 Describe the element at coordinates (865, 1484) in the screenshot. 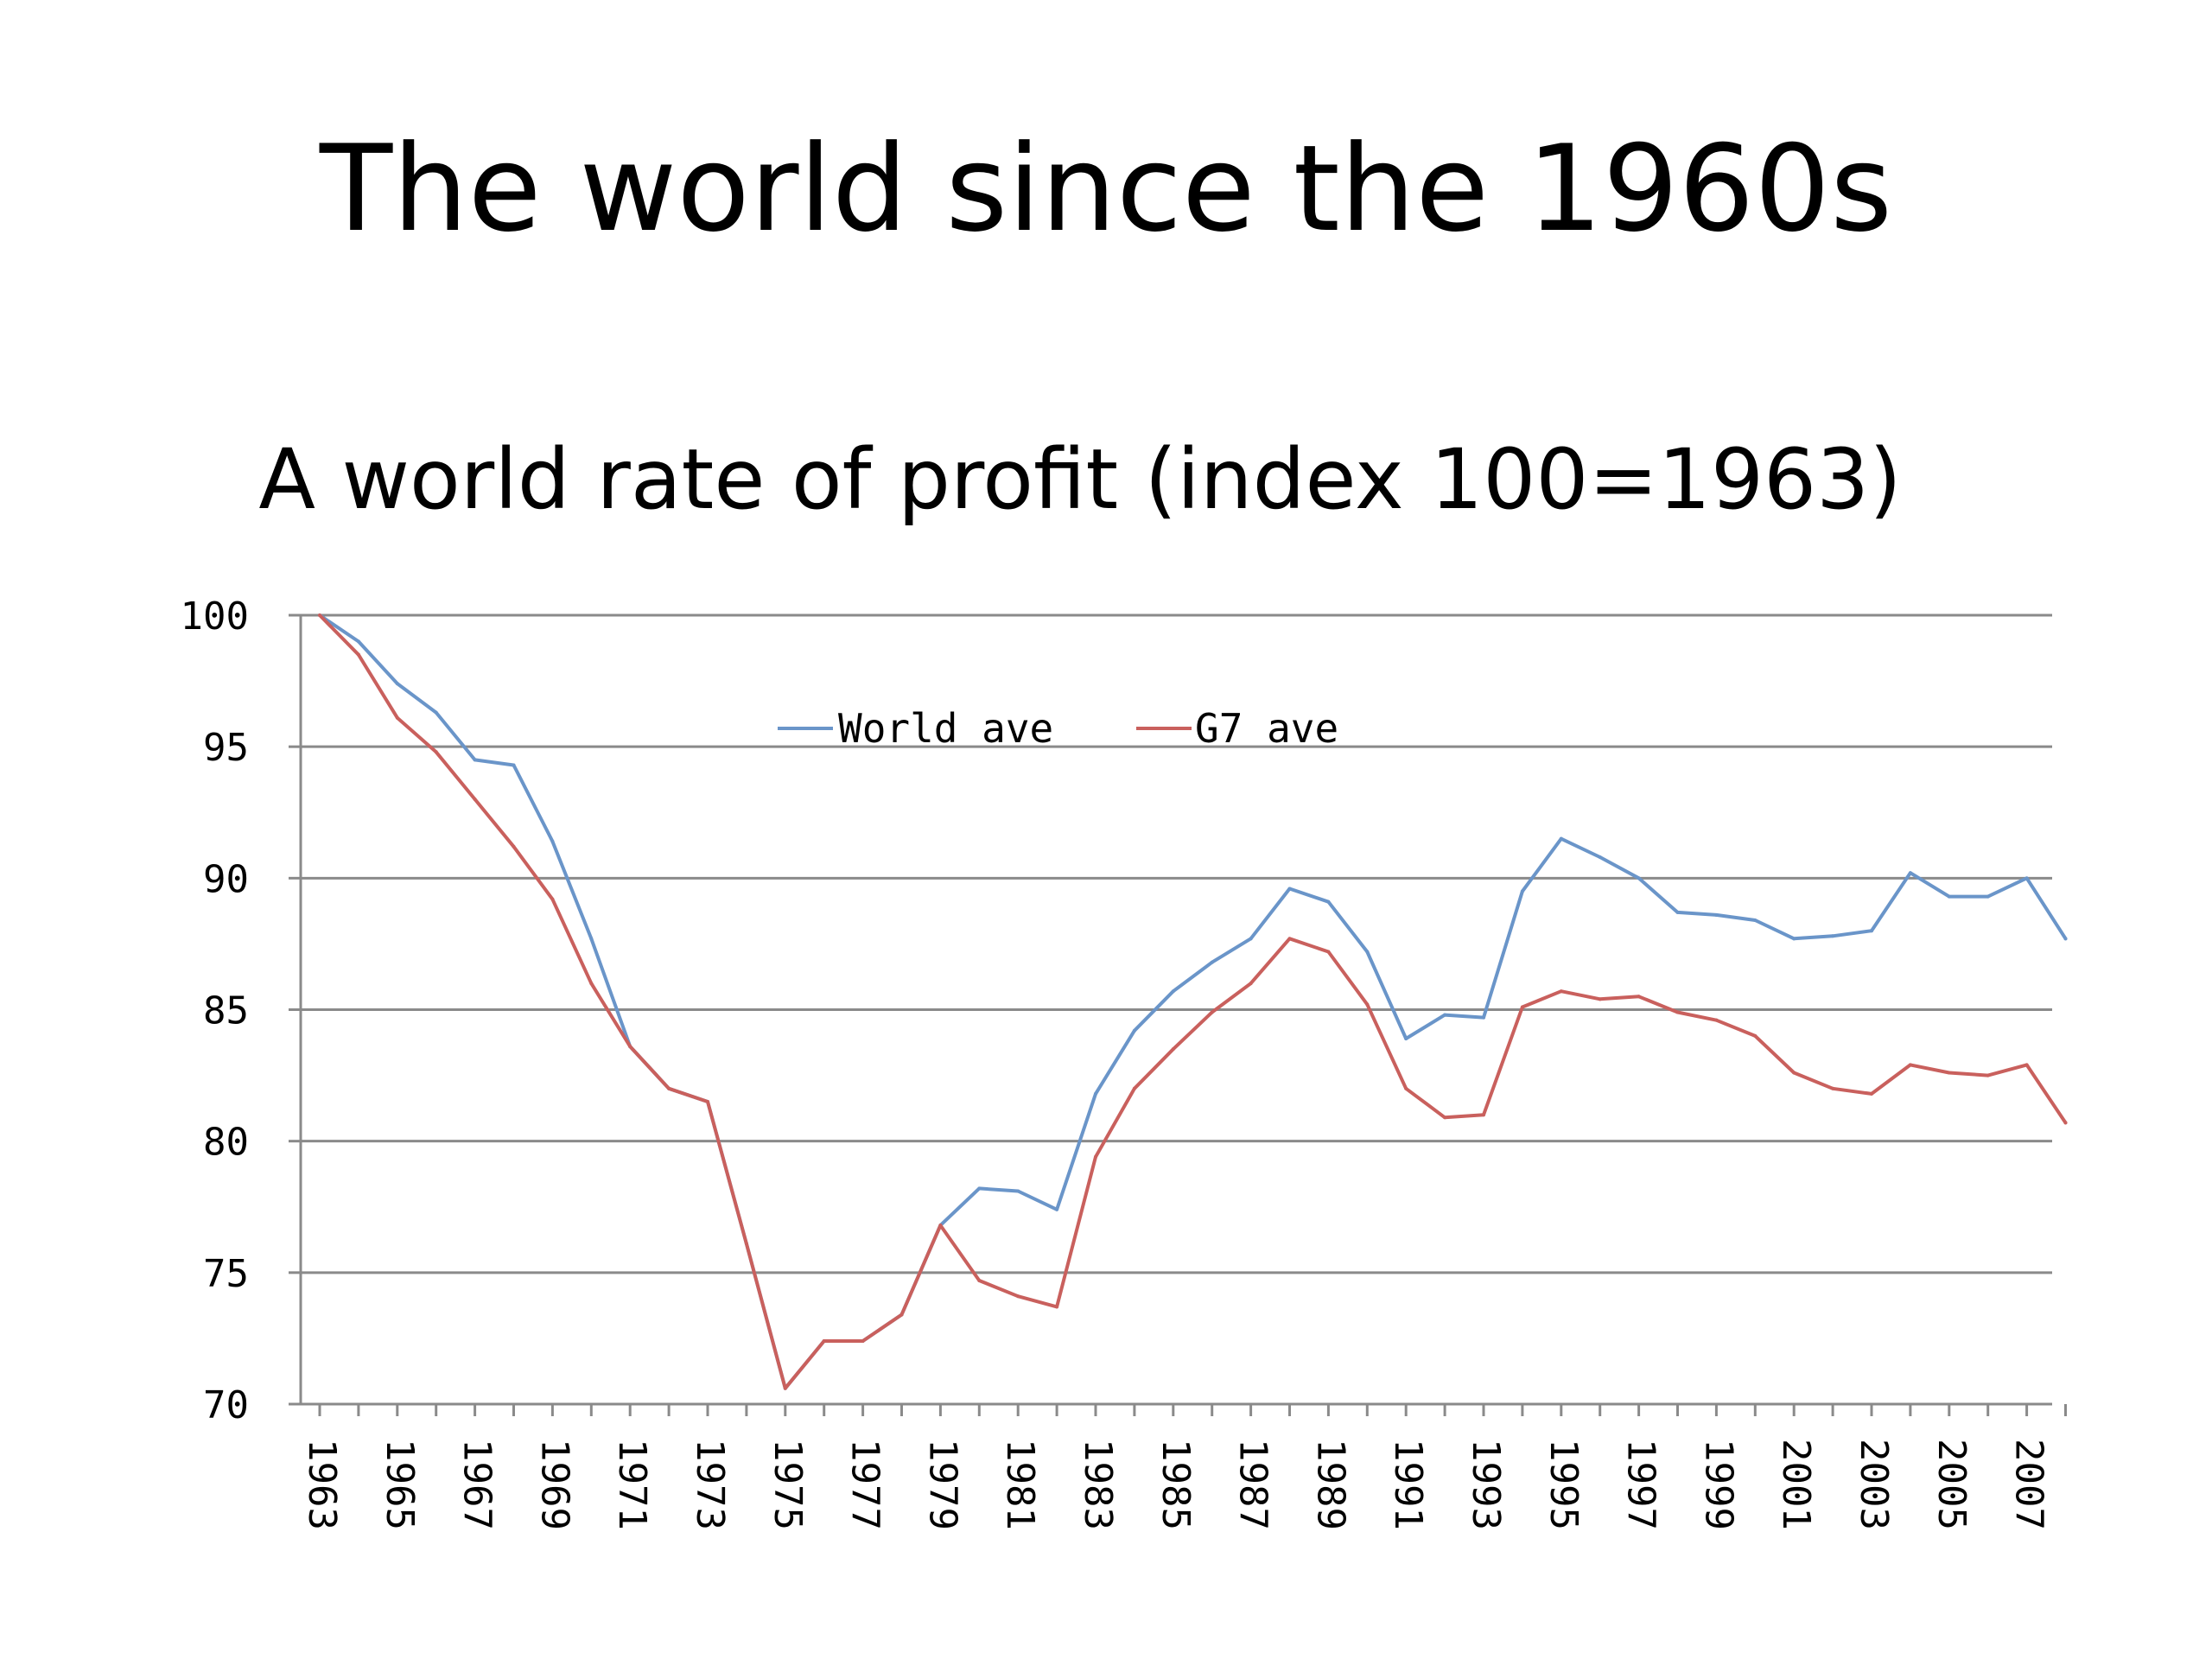

I see `x-tick-label: 1977` at that location.